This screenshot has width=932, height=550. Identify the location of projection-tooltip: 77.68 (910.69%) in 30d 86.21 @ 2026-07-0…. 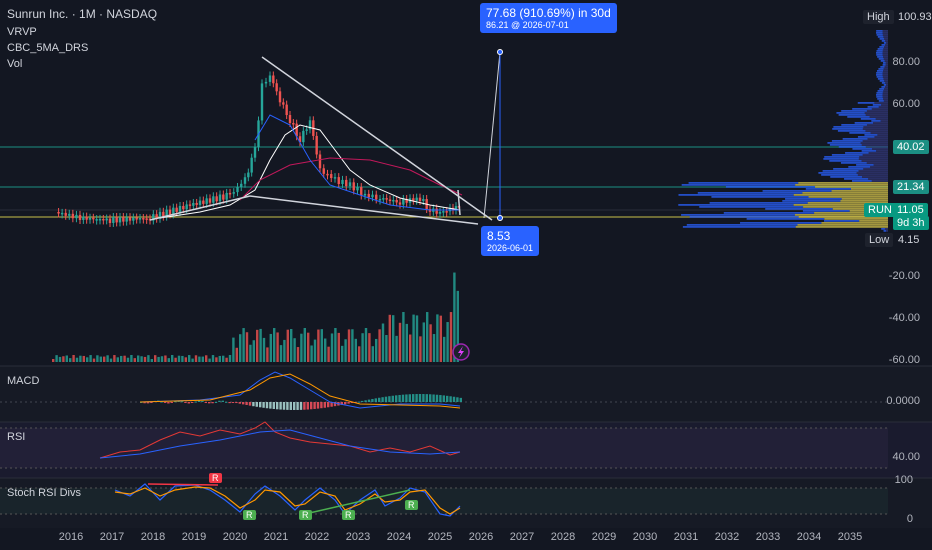
(548, 18).